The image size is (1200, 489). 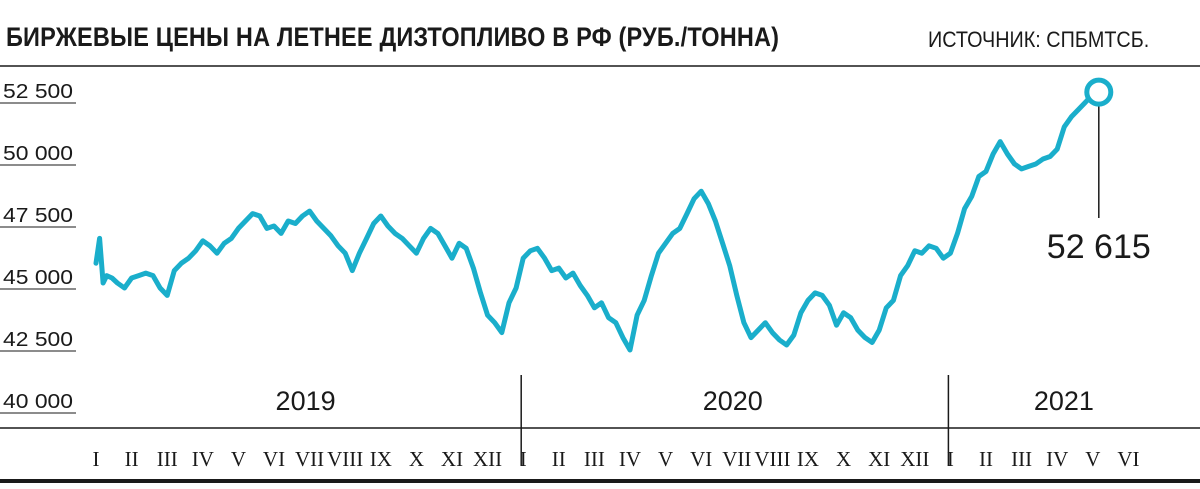 What do you see at coordinates (306, 401) in the screenshot?
I see `year-label: 2019` at bounding box center [306, 401].